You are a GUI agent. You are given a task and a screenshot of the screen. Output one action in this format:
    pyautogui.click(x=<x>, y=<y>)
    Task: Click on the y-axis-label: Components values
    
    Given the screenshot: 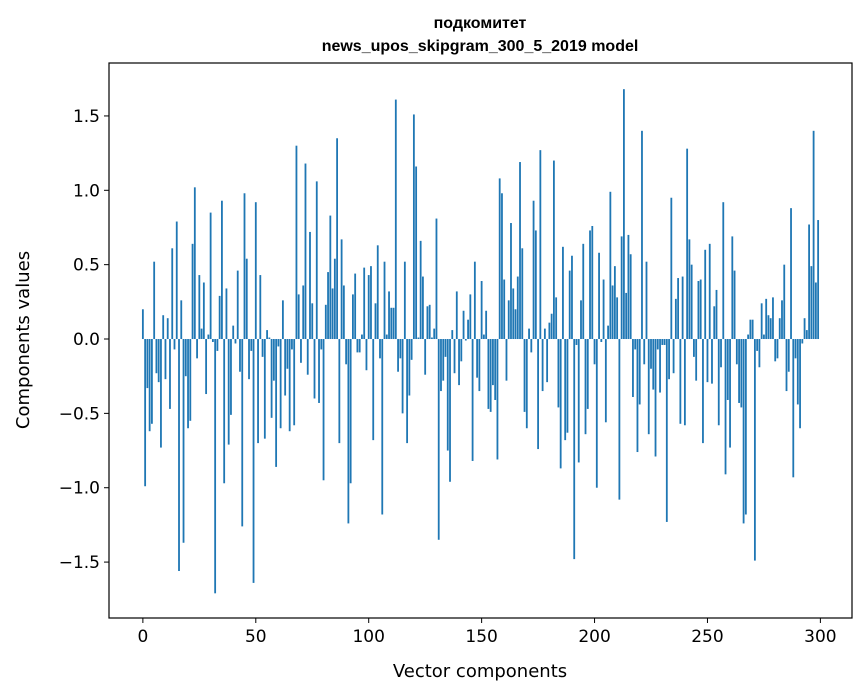 What is the action you would take?
    pyautogui.click(x=23, y=340)
    